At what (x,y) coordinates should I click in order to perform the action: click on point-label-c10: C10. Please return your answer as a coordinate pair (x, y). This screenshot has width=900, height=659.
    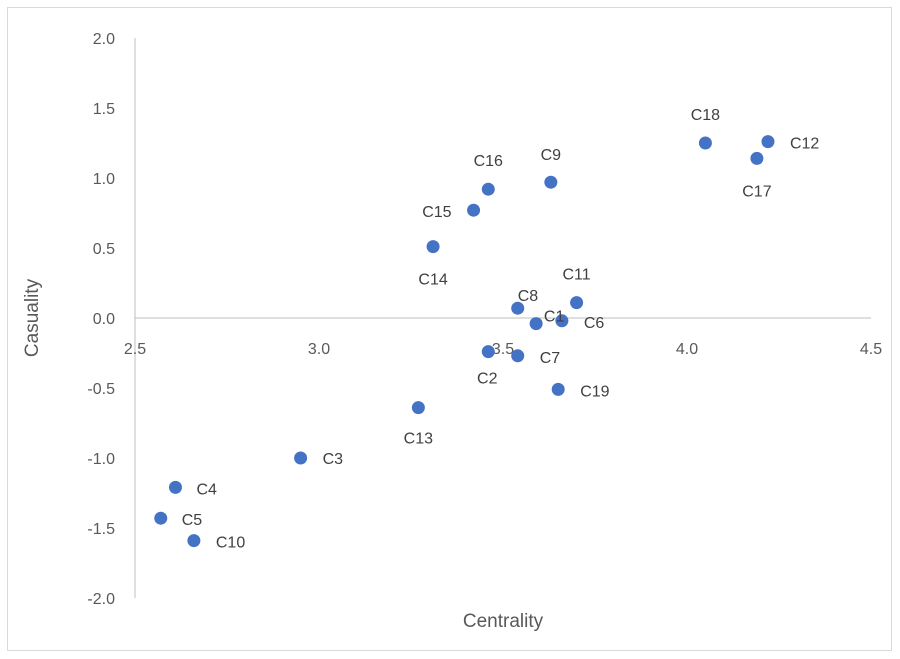
    Looking at the image, I should click on (230, 543).